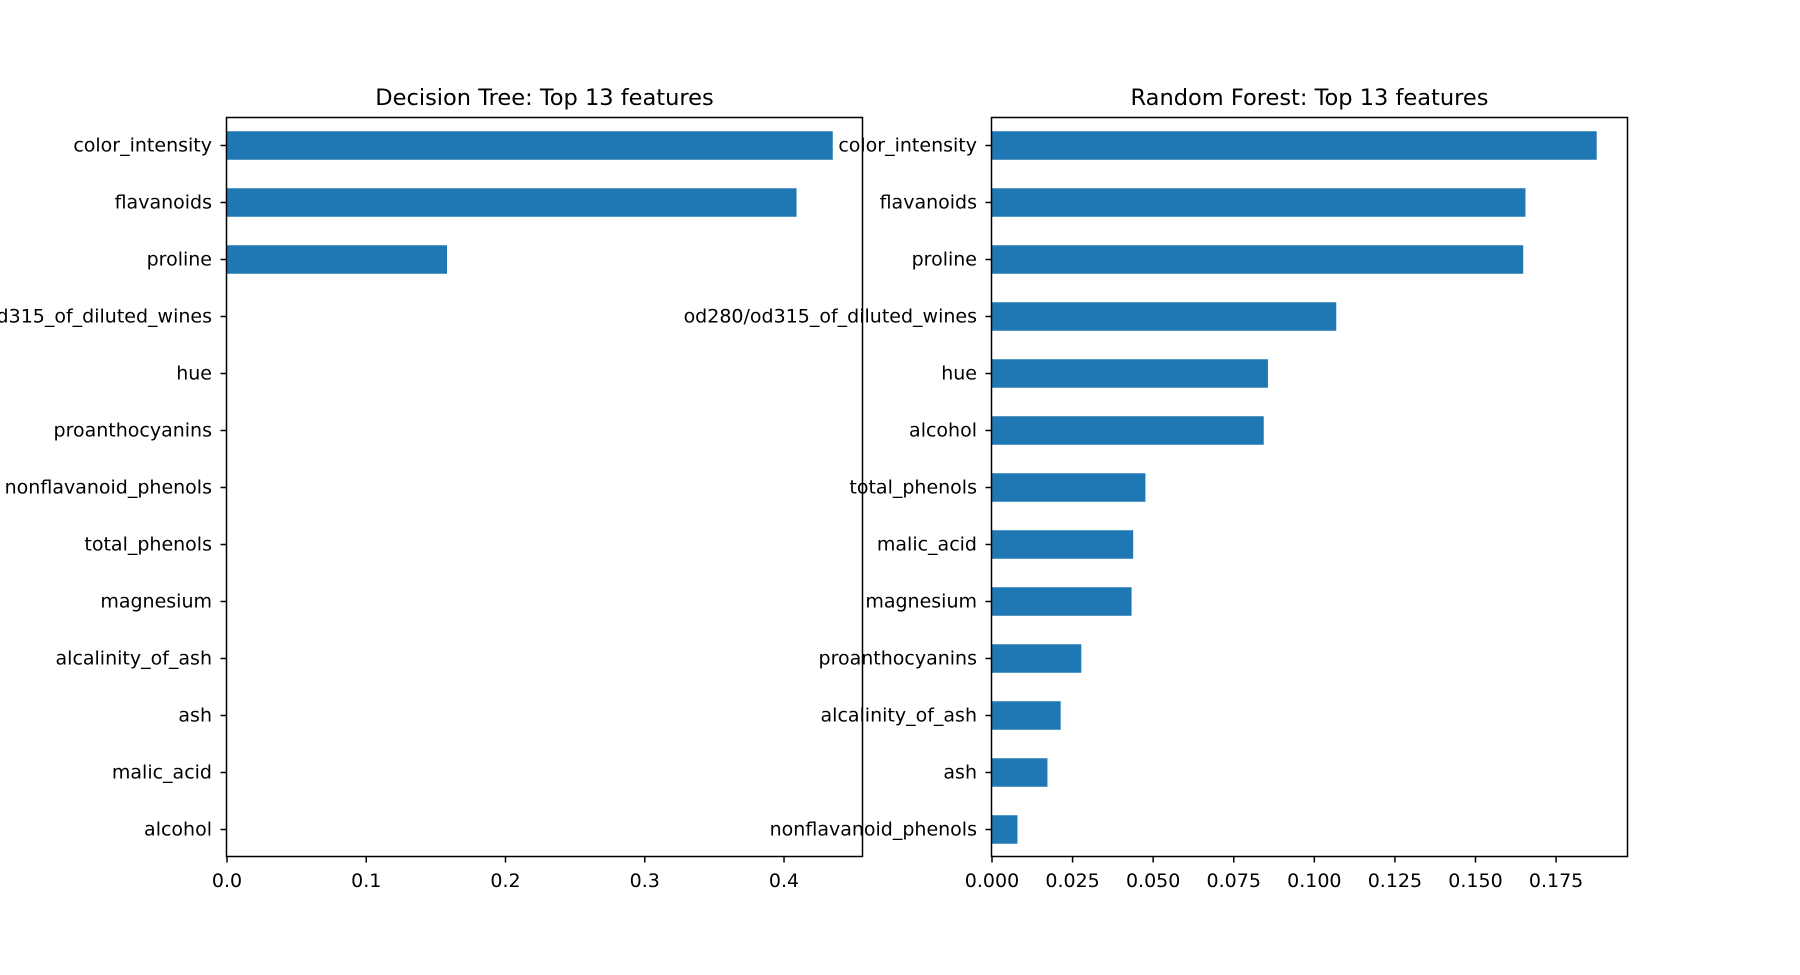 The image size is (1800, 975). Describe the element at coordinates (907, 146) in the screenshot. I see `random-forest-ytick-label-0: color_intensity` at that location.